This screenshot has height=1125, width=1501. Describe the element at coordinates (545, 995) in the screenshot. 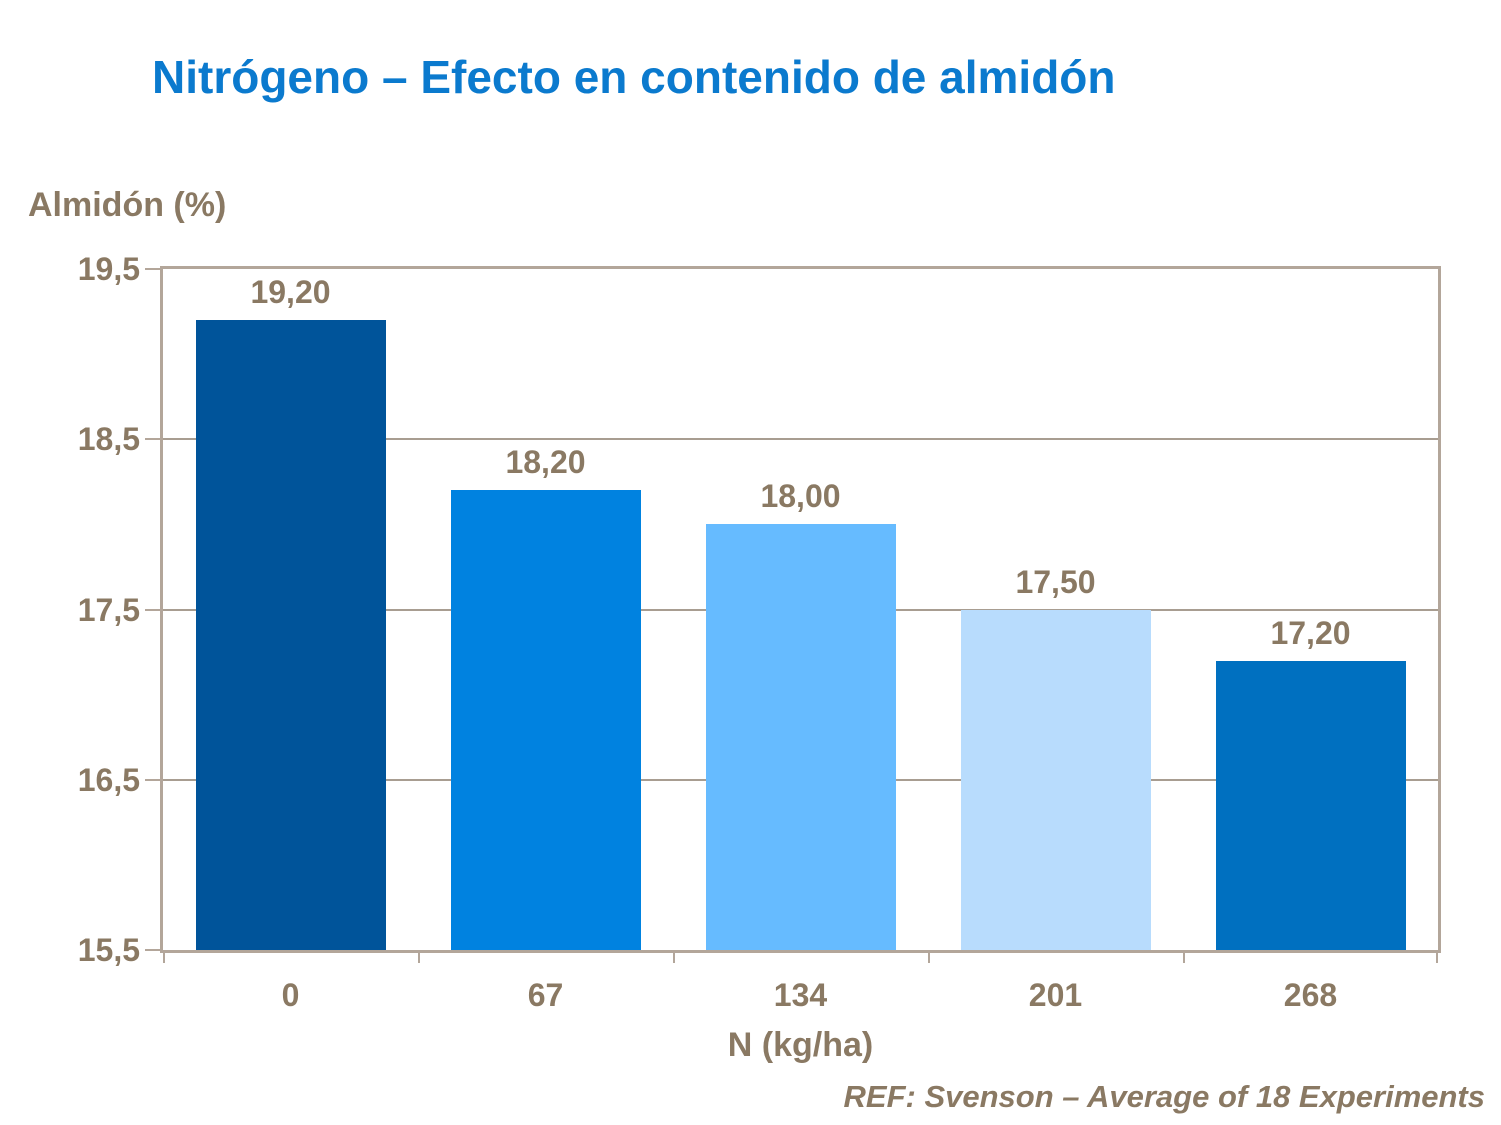

I see `x-axis-category-label: 67` at that location.